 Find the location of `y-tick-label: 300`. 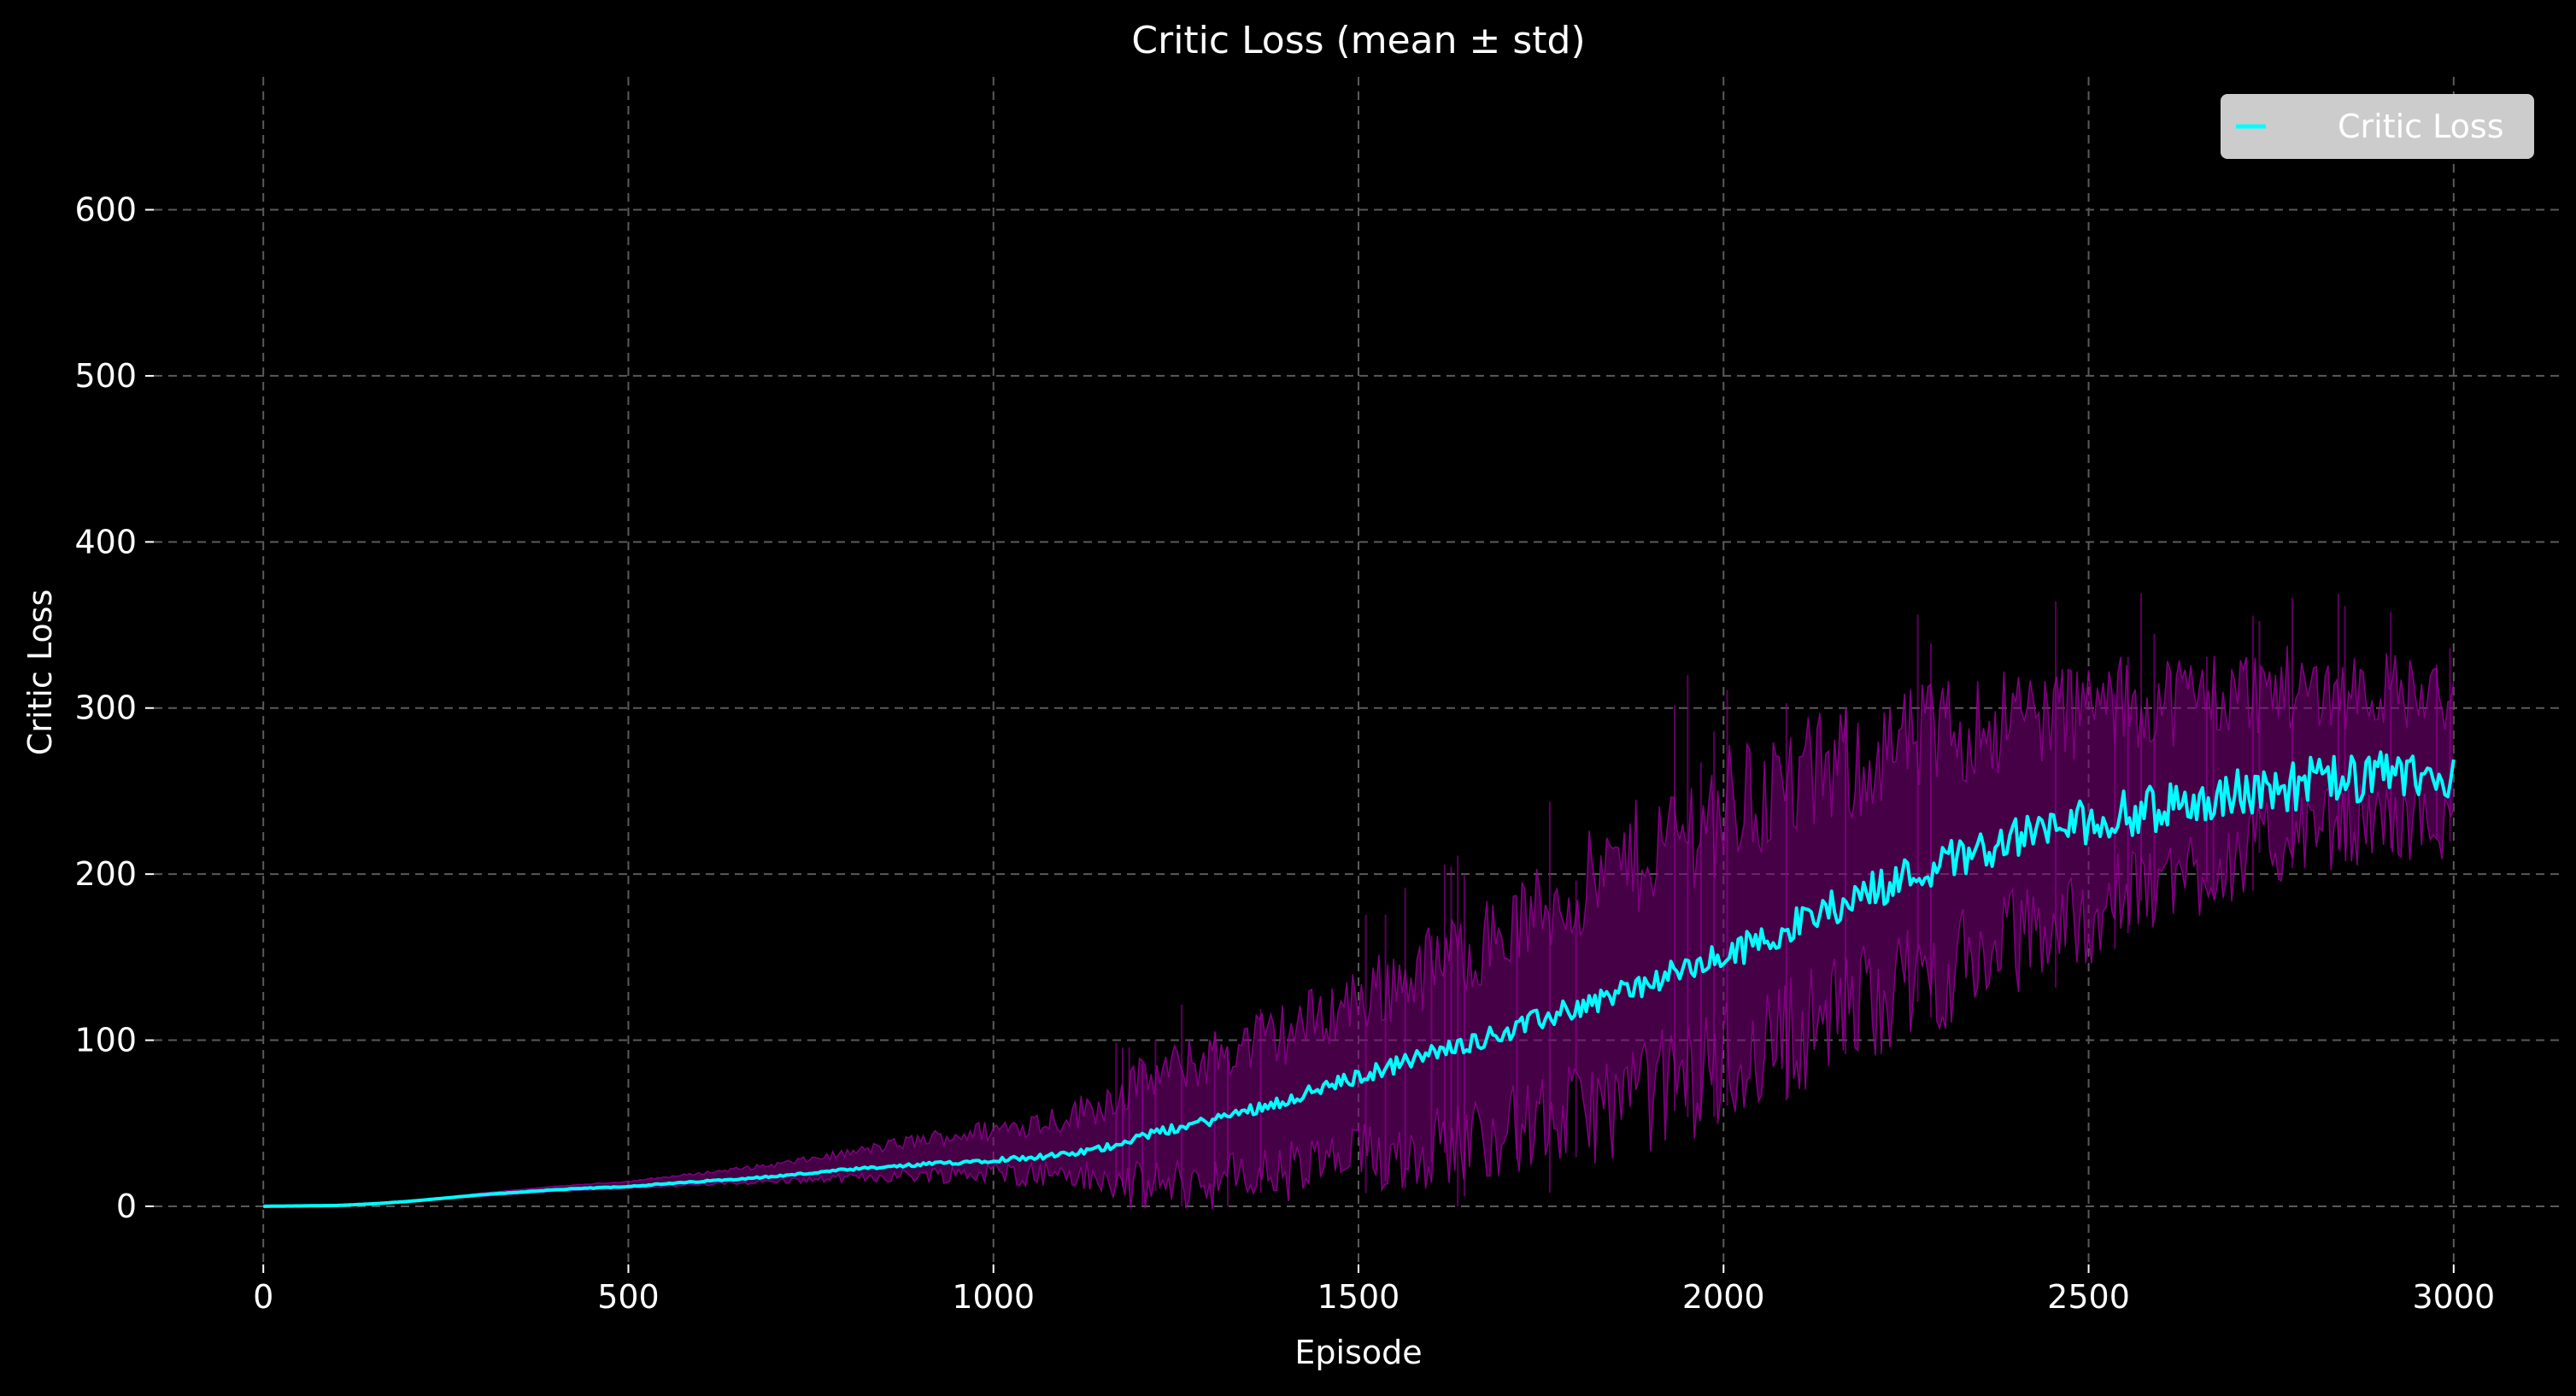

y-tick-label: 300 is located at coordinates (105, 708).